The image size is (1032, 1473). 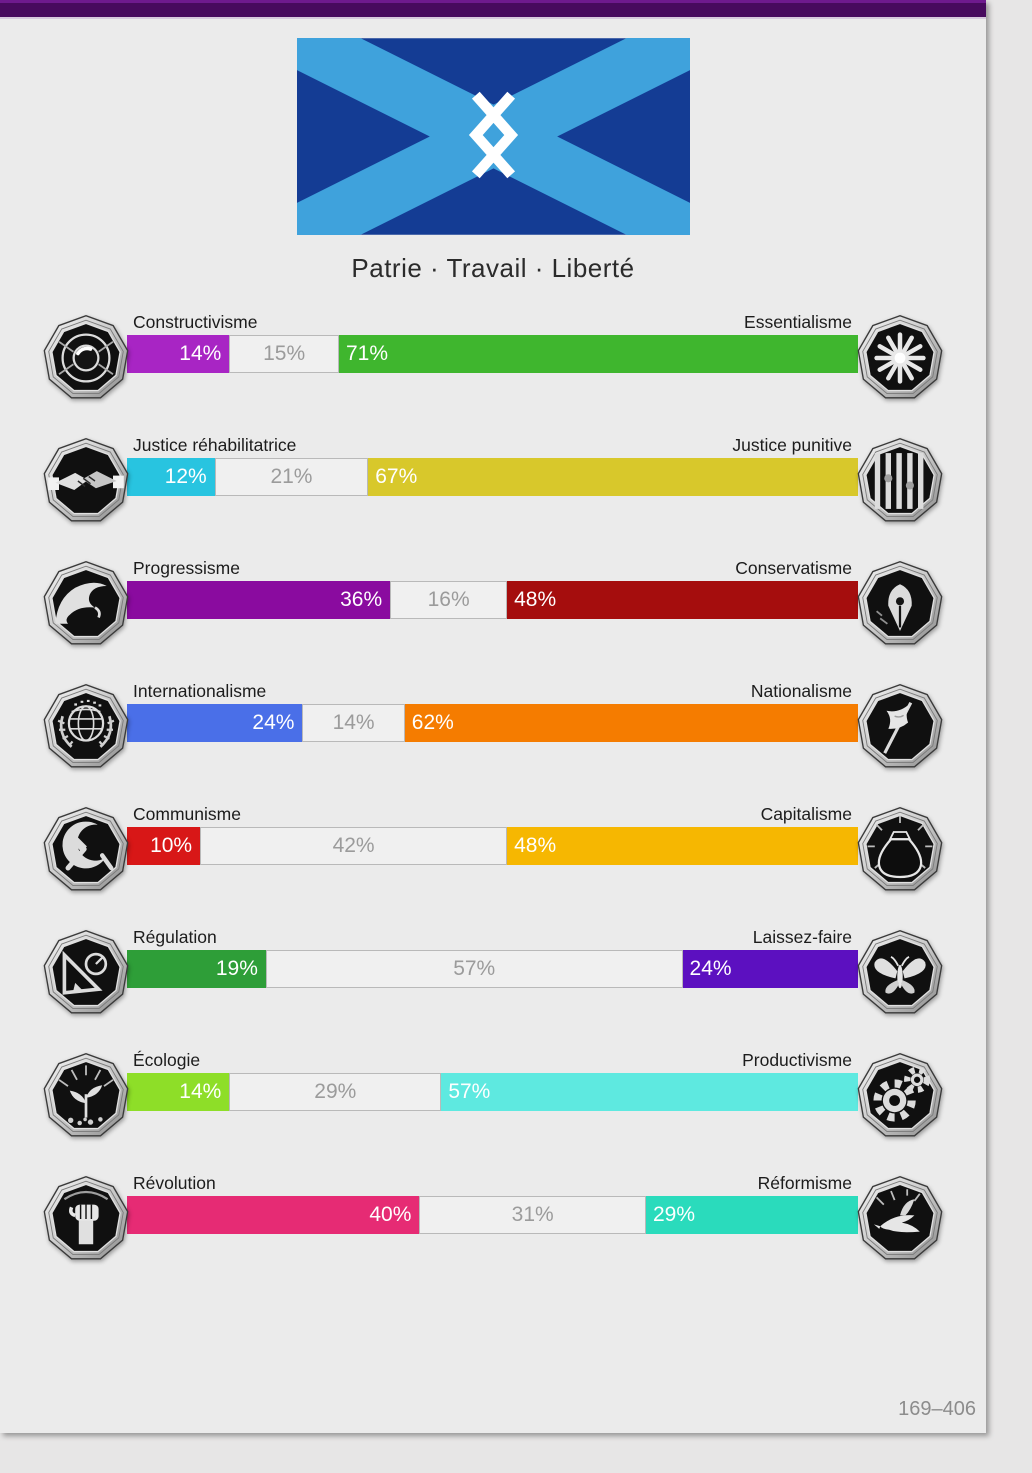 I want to click on result-counter: 169–406, so click(x=937, y=1409).